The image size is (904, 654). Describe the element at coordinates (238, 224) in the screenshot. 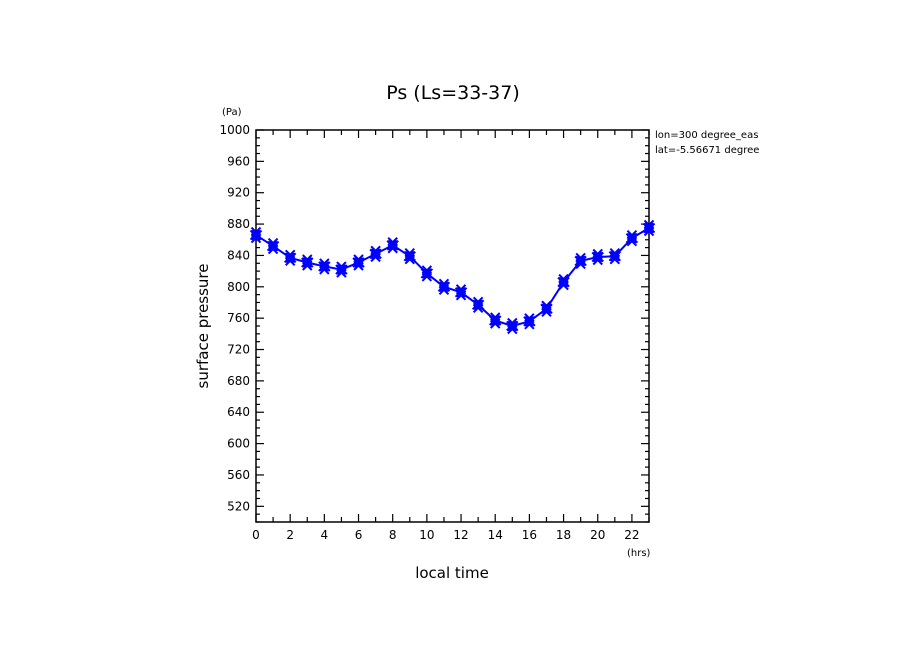

I see `y-tick-label: 880` at that location.